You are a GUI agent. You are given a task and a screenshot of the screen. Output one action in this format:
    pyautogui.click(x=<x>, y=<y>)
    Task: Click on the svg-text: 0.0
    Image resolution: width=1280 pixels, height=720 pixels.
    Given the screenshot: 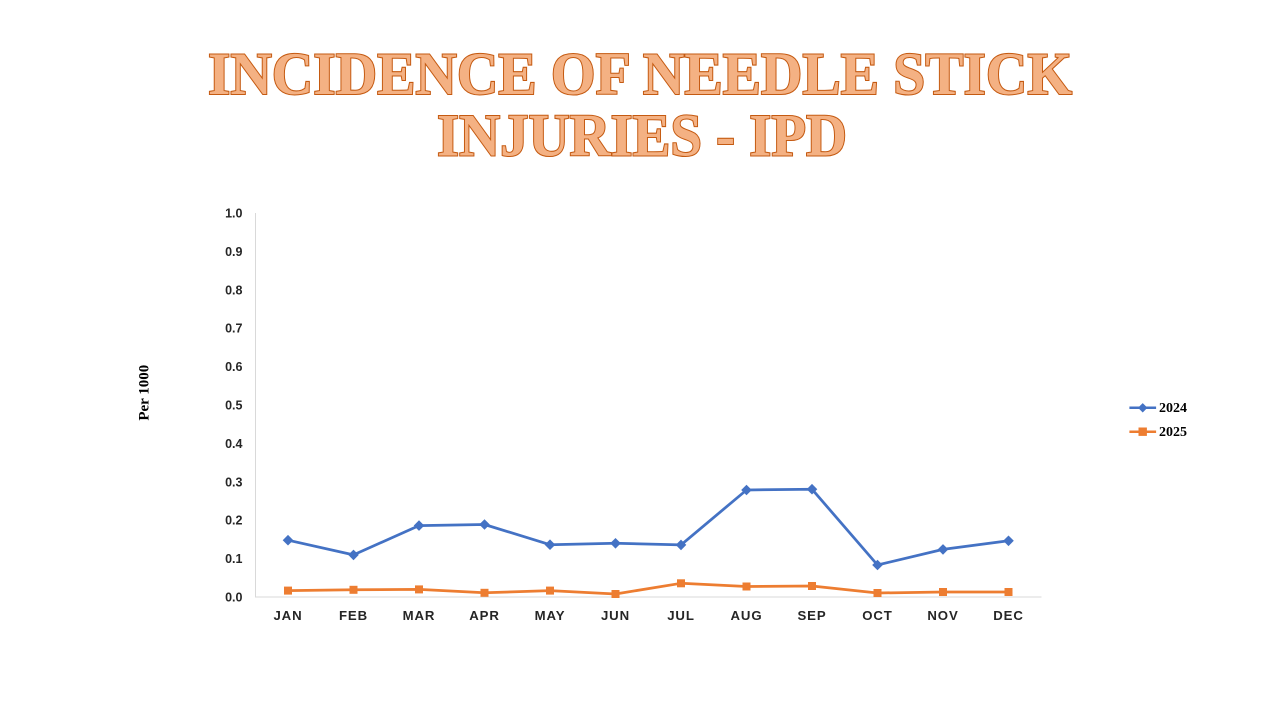 What is the action you would take?
    pyautogui.click(x=233, y=598)
    